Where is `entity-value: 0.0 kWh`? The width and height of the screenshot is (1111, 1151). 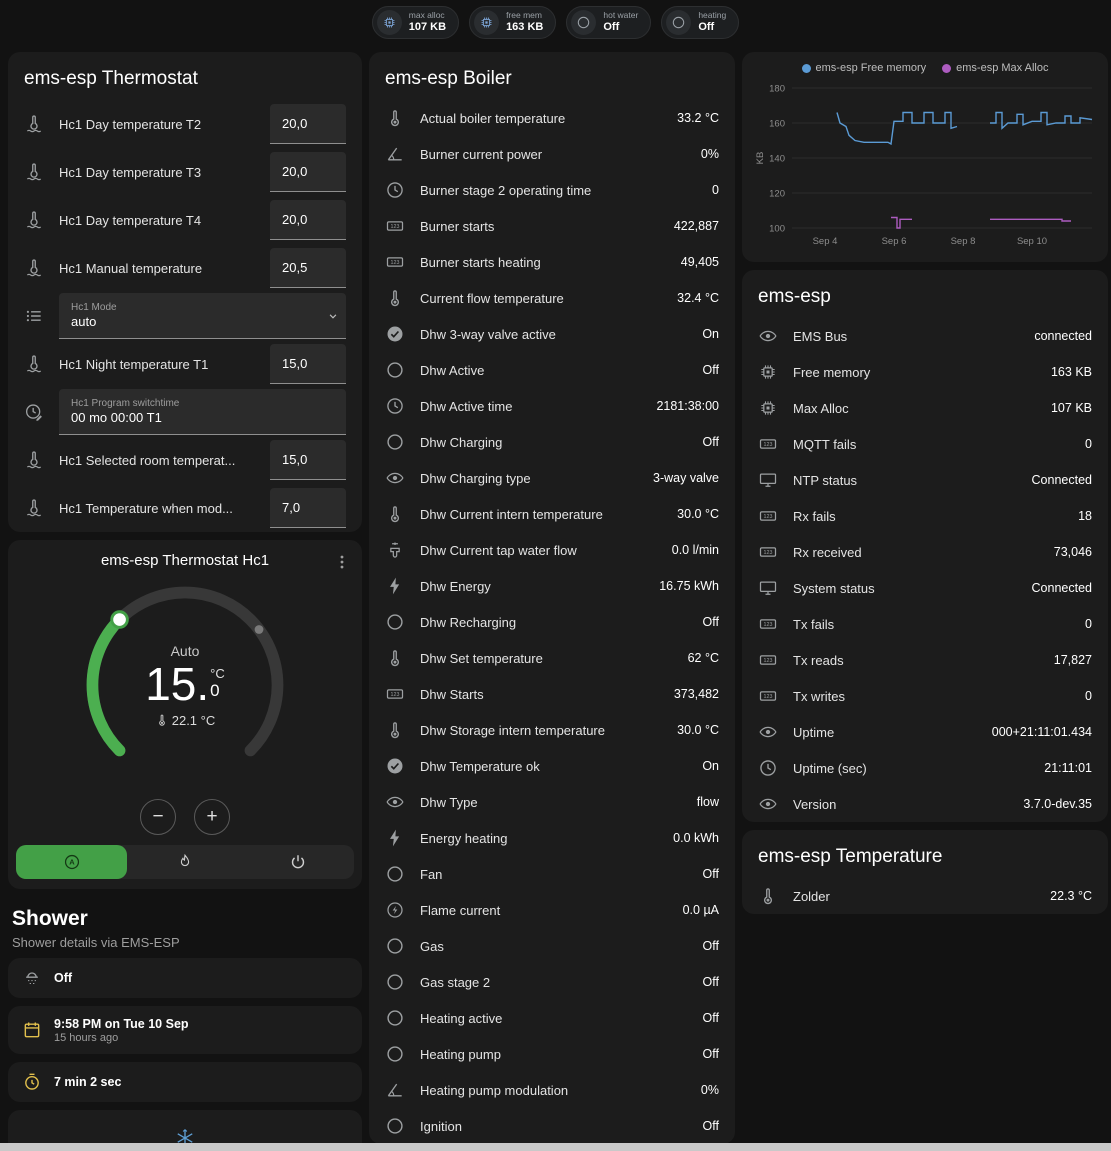
entity-value: 0.0 kWh is located at coordinates (696, 838).